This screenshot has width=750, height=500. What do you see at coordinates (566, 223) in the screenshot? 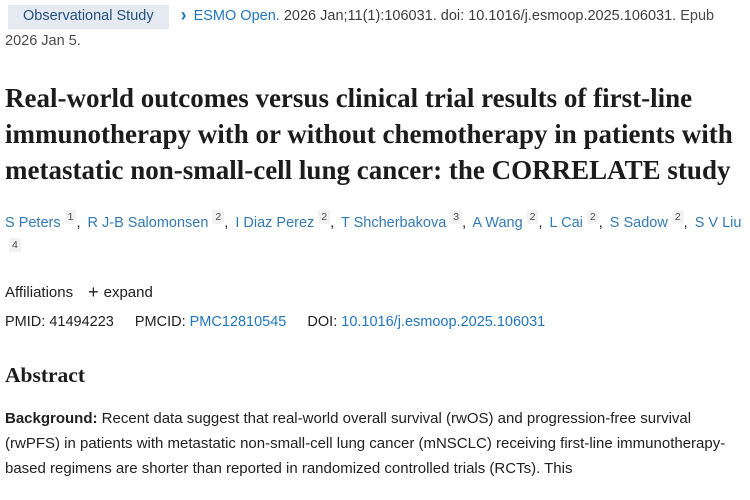
I see `author-link: L Cai` at bounding box center [566, 223].